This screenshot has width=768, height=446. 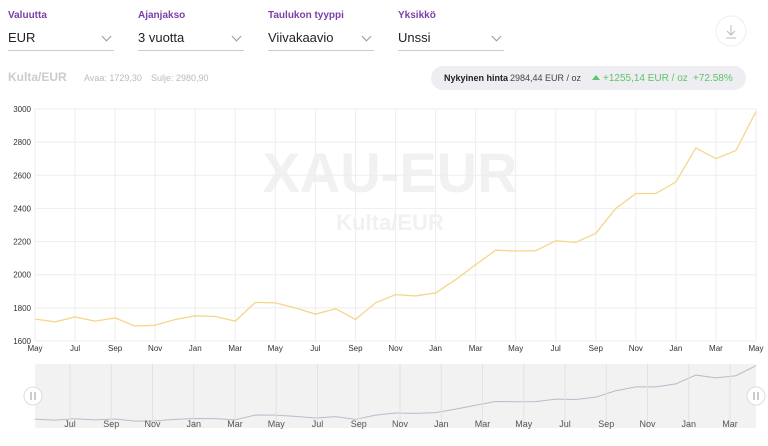 What do you see at coordinates (113, 78) in the screenshot?
I see `open-price: Avaa: 1729,30` at bounding box center [113, 78].